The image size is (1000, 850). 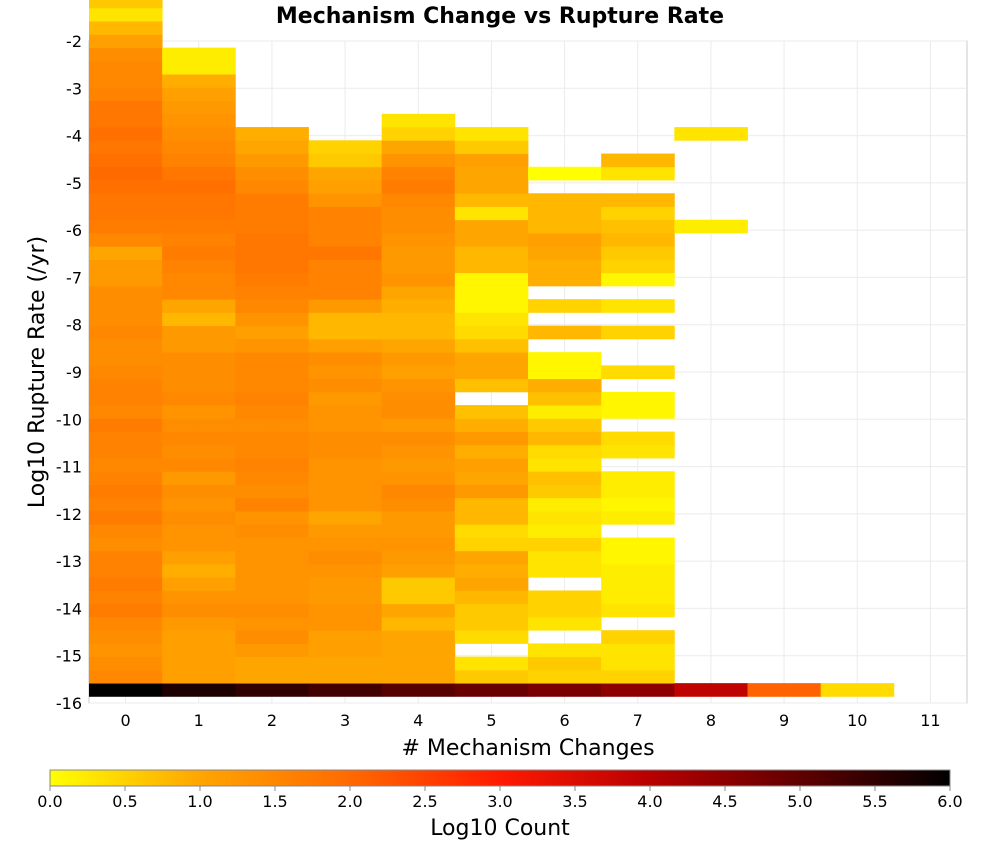 I want to click on y-tick-label: -10, so click(x=69, y=419).